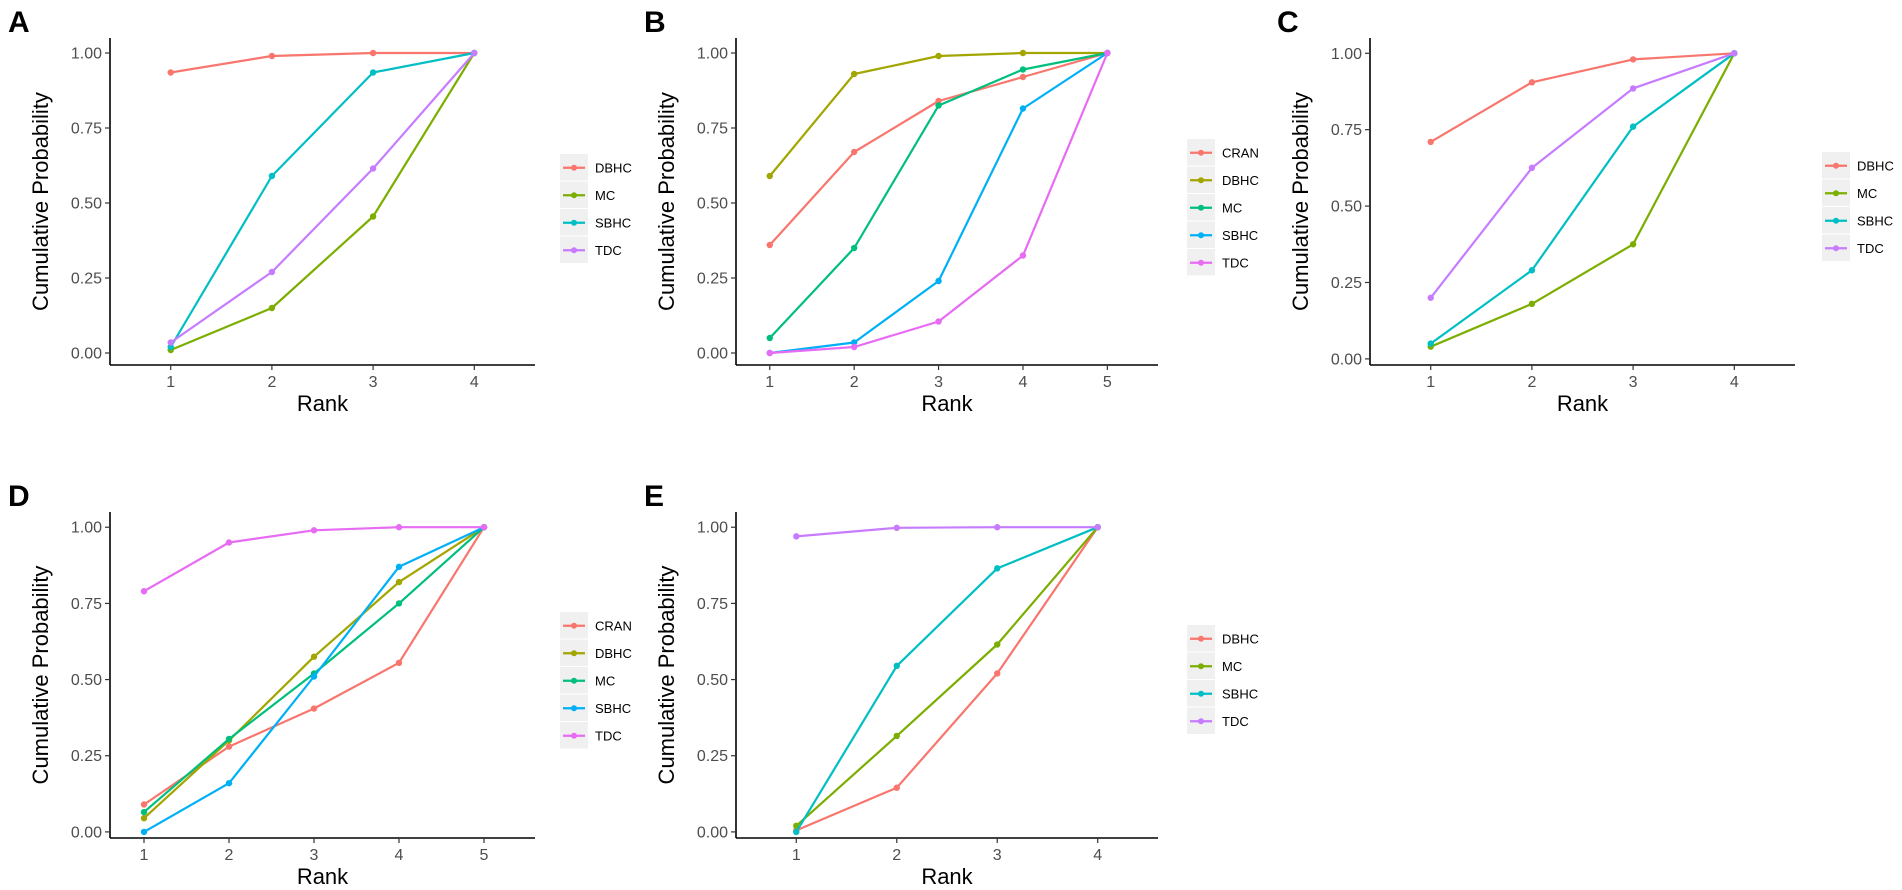 The width and height of the screenshot is (1902, 890). Describe the element at coordinates (19, 496) in the screenshot. I see `panel-letter-d: D` at that location.